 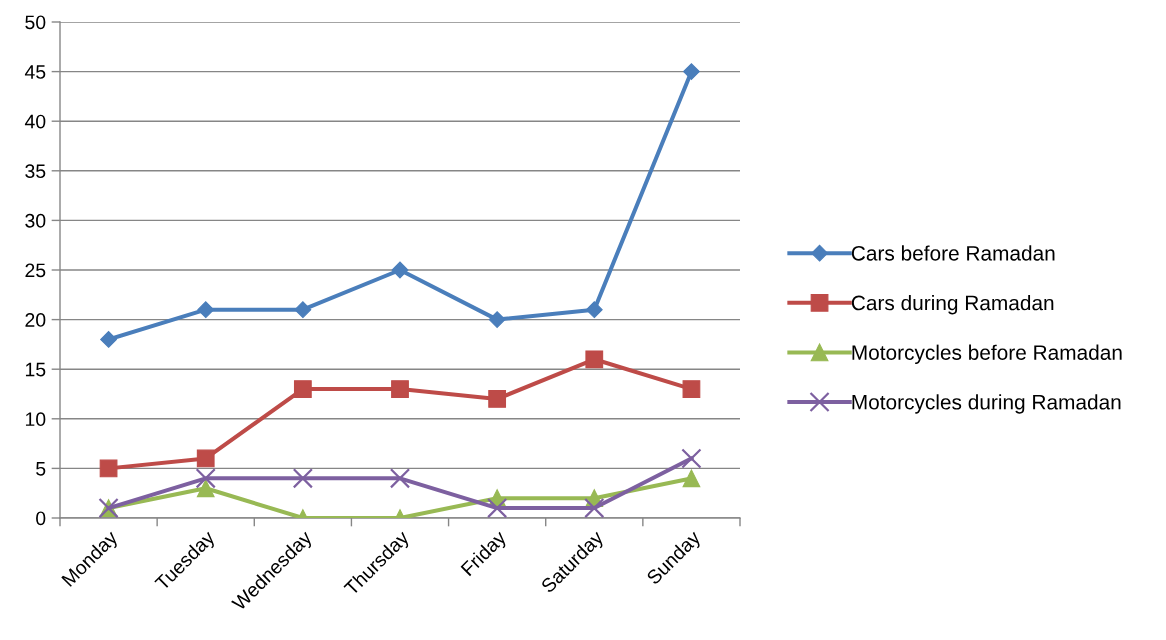 I want to click on y-tick-label: 35, so click(x=35, y=171).